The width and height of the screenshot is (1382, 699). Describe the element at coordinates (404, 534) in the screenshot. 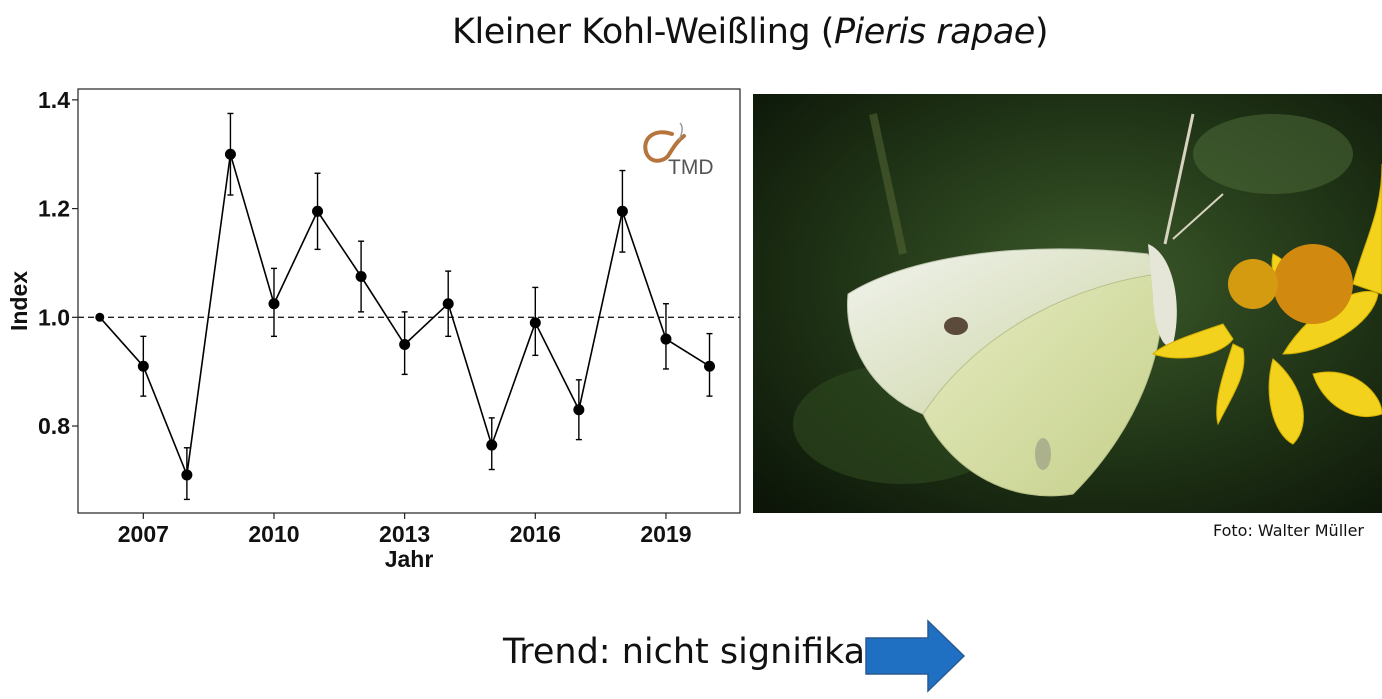

I see `x-tick-label: 2013` at that location.